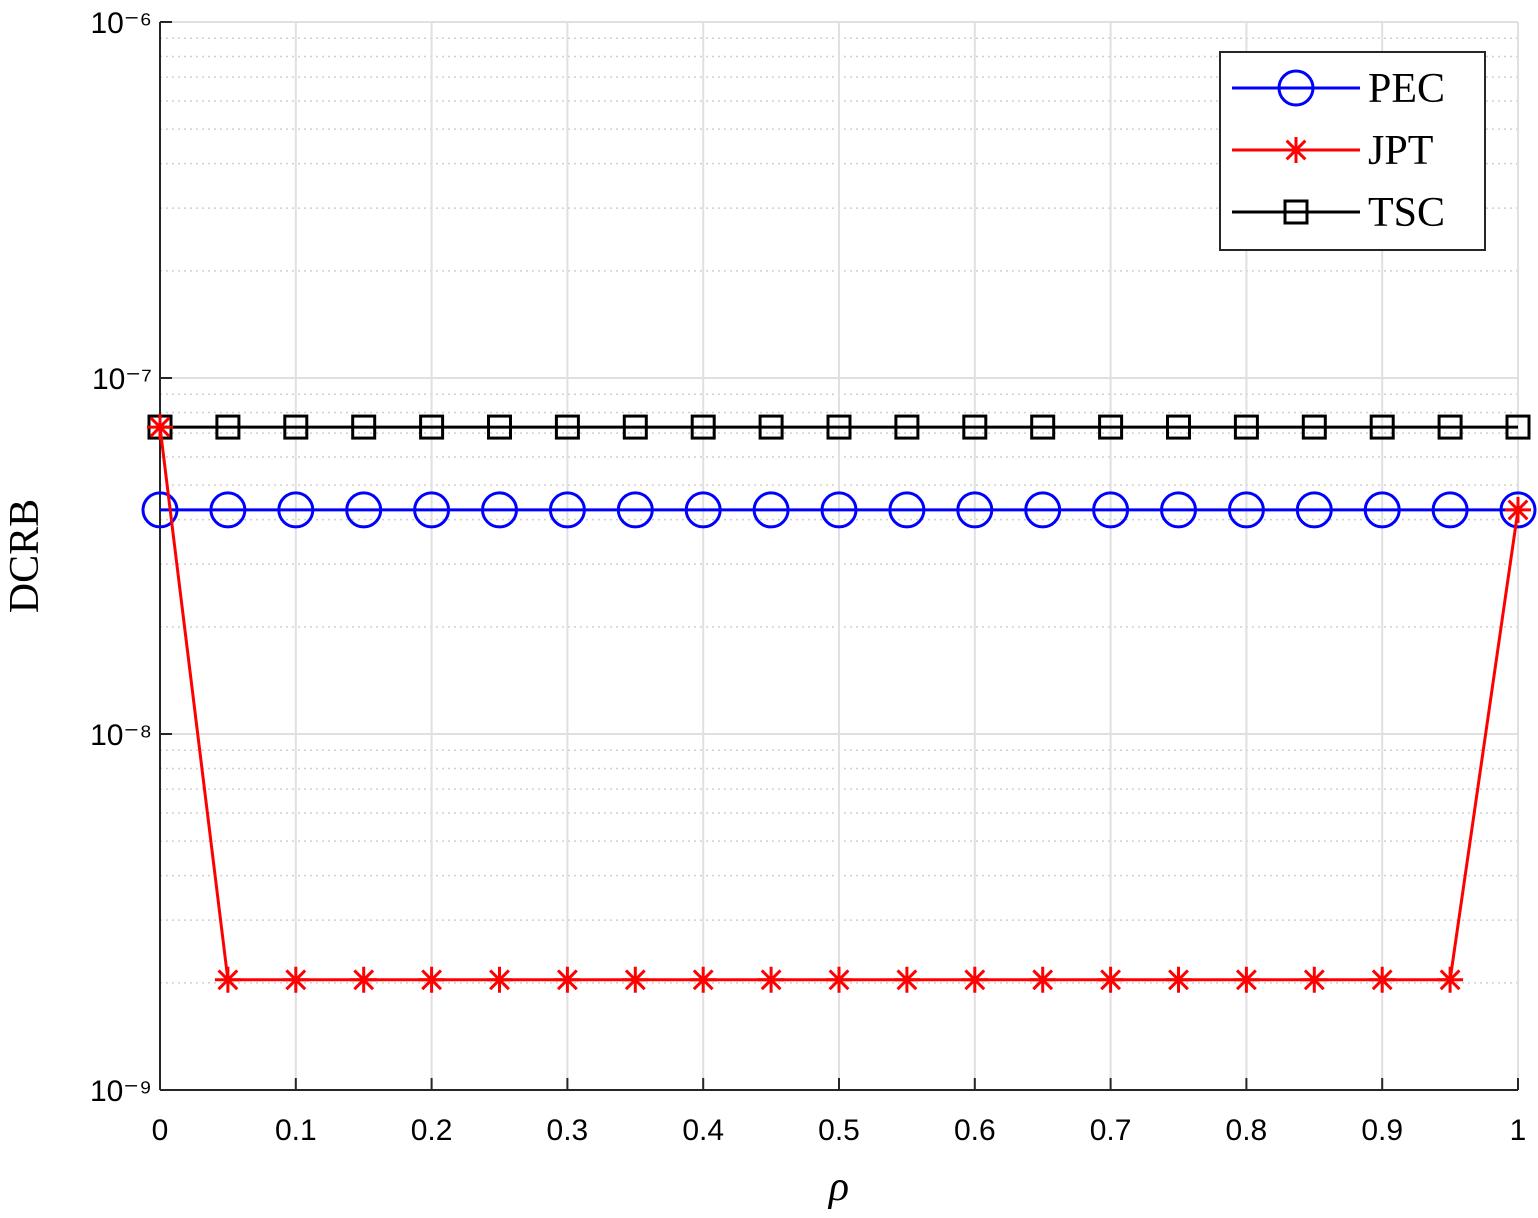 The height and width of the screenshot is (1218, 1538). Describe the element at coordinates (121, 1091) in the screenshot. I see `y-tick-label: 10⁻⁹` at that location.